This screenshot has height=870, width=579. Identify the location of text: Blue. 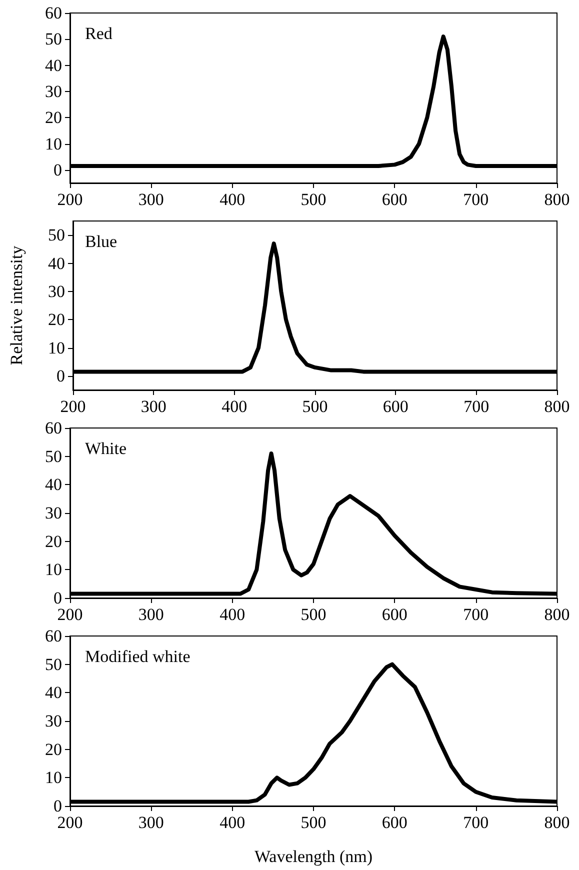
(101, 241).